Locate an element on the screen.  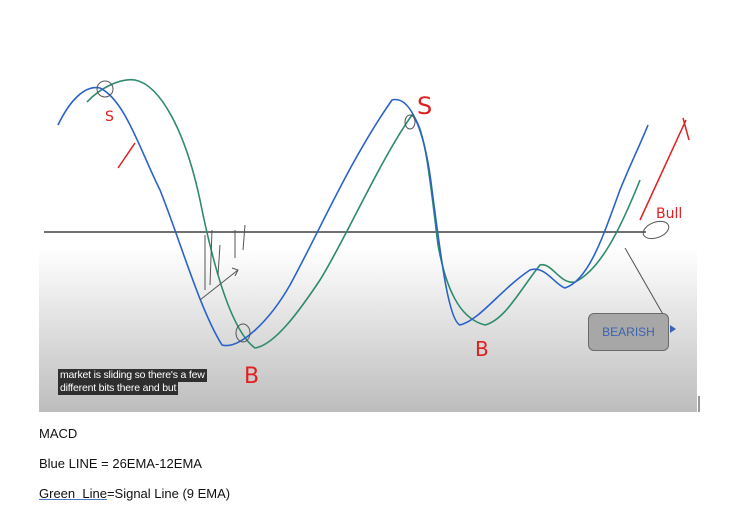
buy-label-1: B is located at coordinates (251, 376).